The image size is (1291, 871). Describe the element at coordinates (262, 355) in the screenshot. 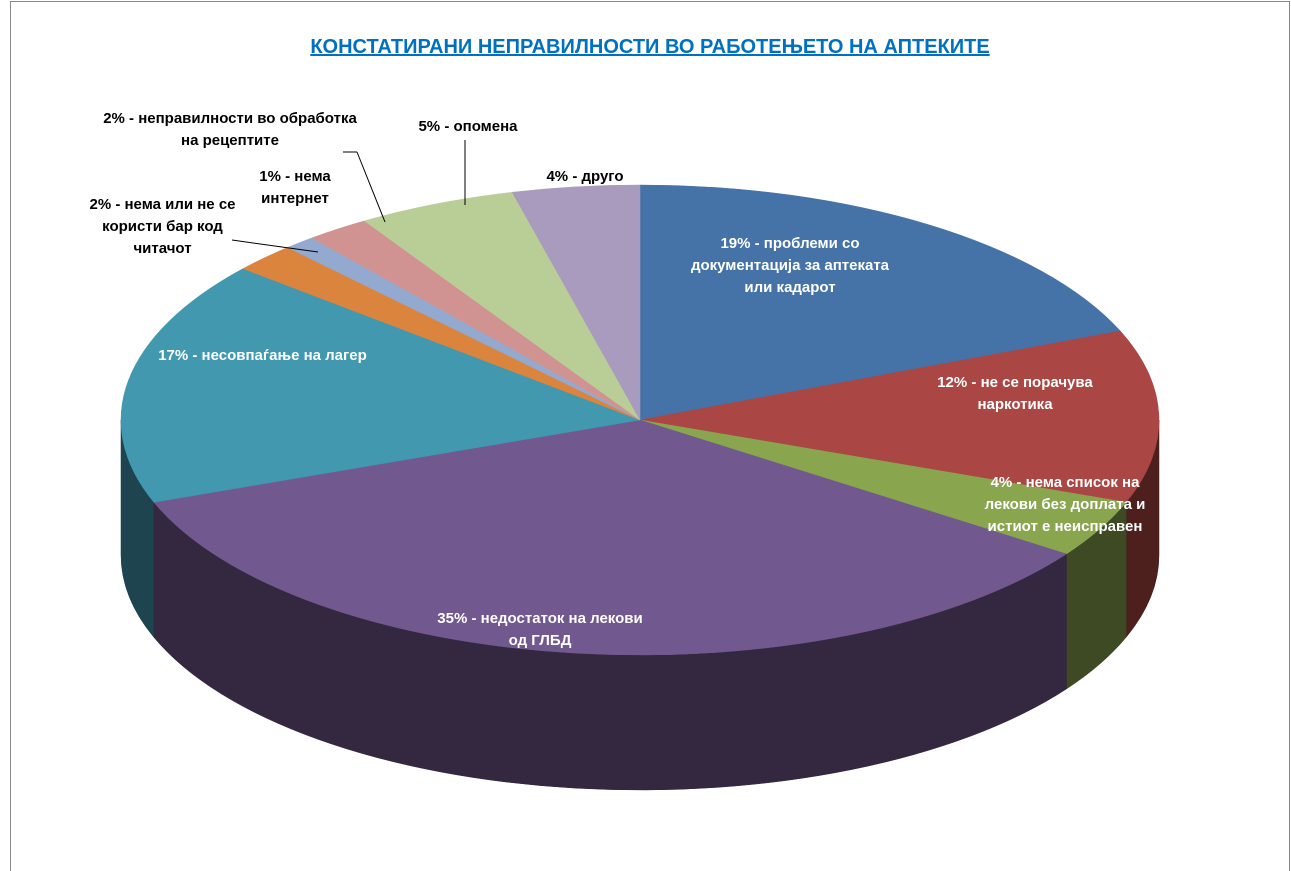

I see `data-label: 17% - несовпаѓање на лагер` at that location.